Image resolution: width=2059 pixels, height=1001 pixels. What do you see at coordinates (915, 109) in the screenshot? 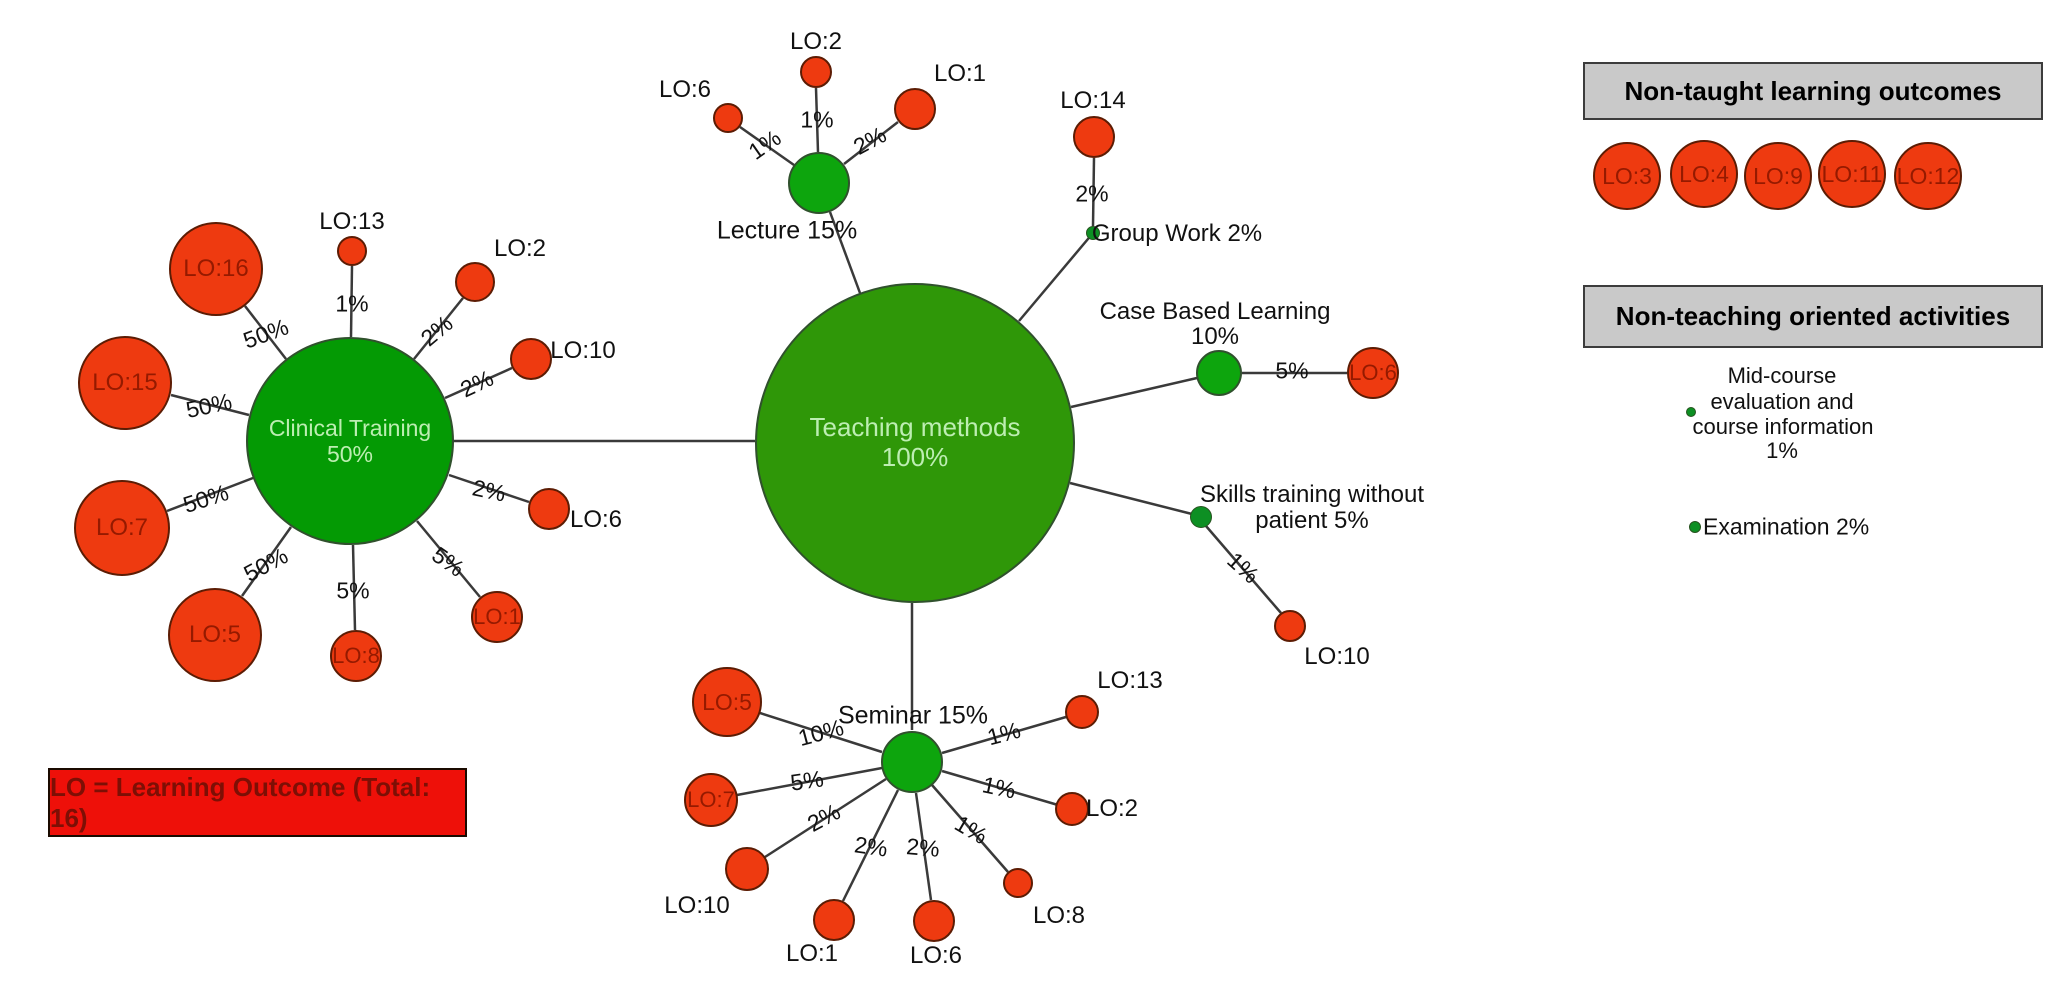
I see `node-lecture-lo1` at bounding box center [915, 109].